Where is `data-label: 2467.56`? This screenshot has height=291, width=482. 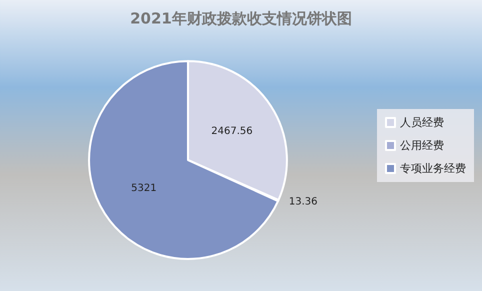 data-label: 2467.56 is located at coordinates (232, 131).